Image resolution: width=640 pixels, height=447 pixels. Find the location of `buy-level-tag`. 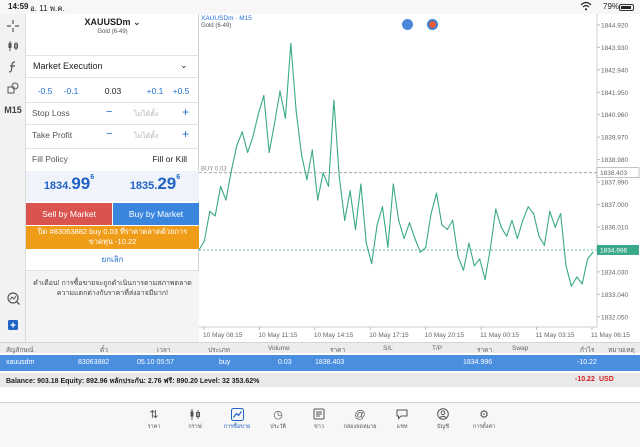

buy-level-tag is located at coordinates (618, 173).